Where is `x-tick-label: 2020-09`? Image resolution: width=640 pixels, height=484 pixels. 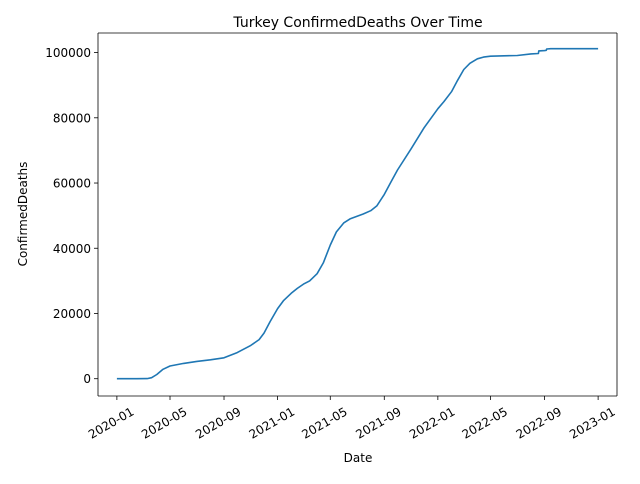
x-tick-label: 2020-09 is located at coordinates (218, 422).